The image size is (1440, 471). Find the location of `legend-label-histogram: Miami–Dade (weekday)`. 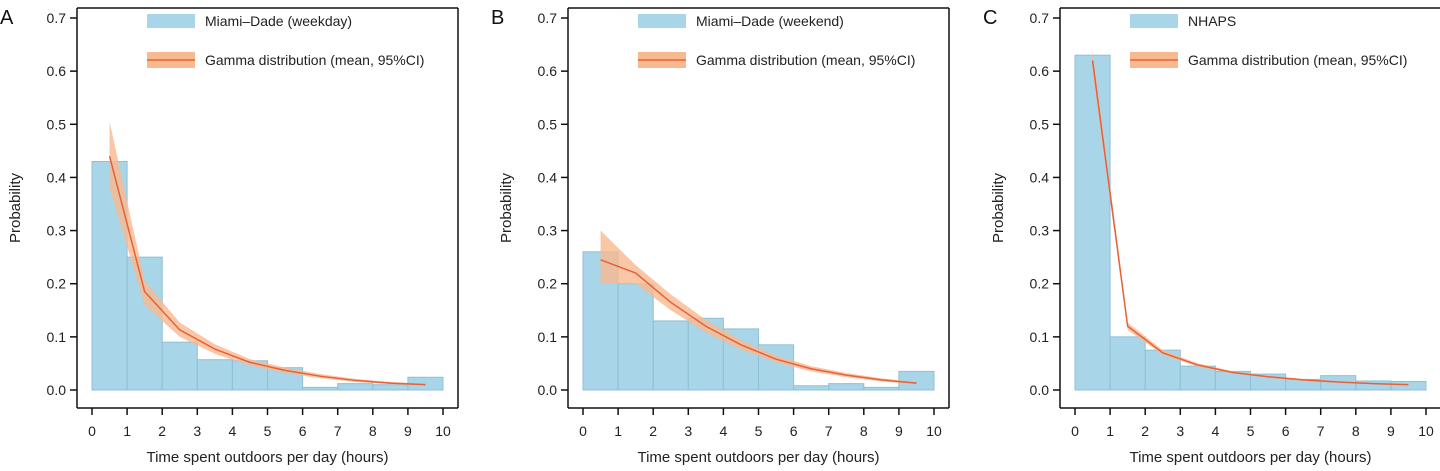

legend-label-histogram: Miami–Dade (weekday) is located at coordinates (278, 21).